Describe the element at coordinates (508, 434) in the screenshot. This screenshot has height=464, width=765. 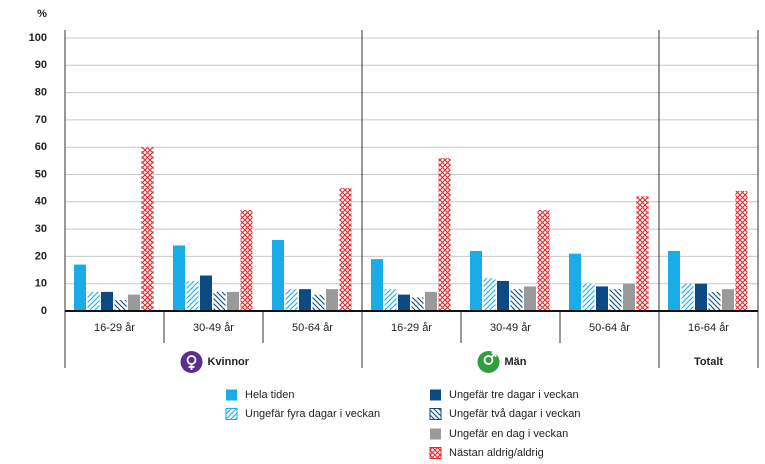
I see `legend-label: Ungefär en dag i veckan` at that location.